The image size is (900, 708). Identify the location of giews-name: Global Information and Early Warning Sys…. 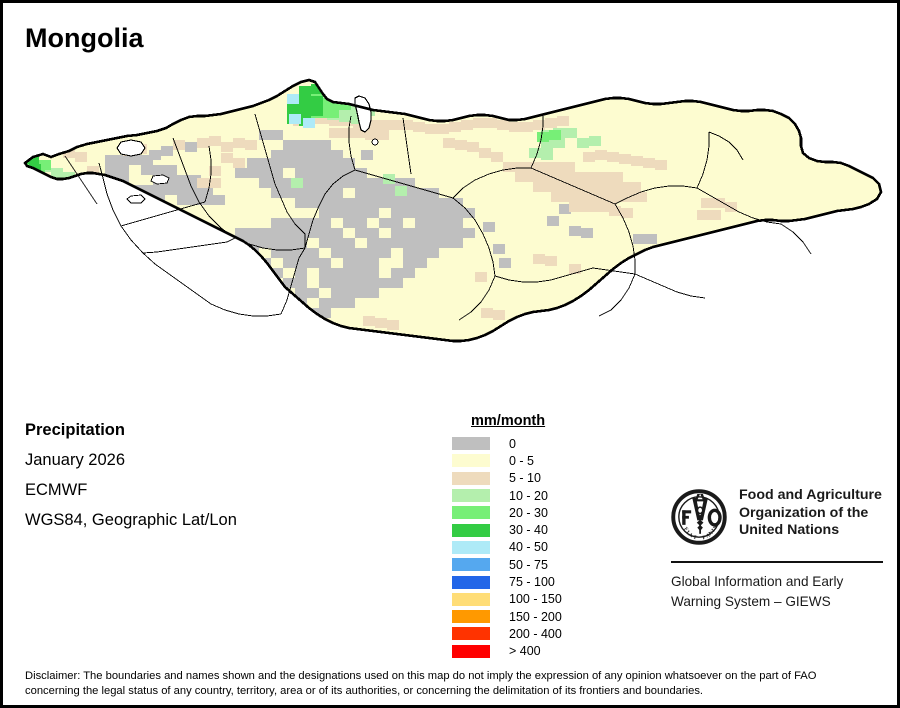
(777, 592).